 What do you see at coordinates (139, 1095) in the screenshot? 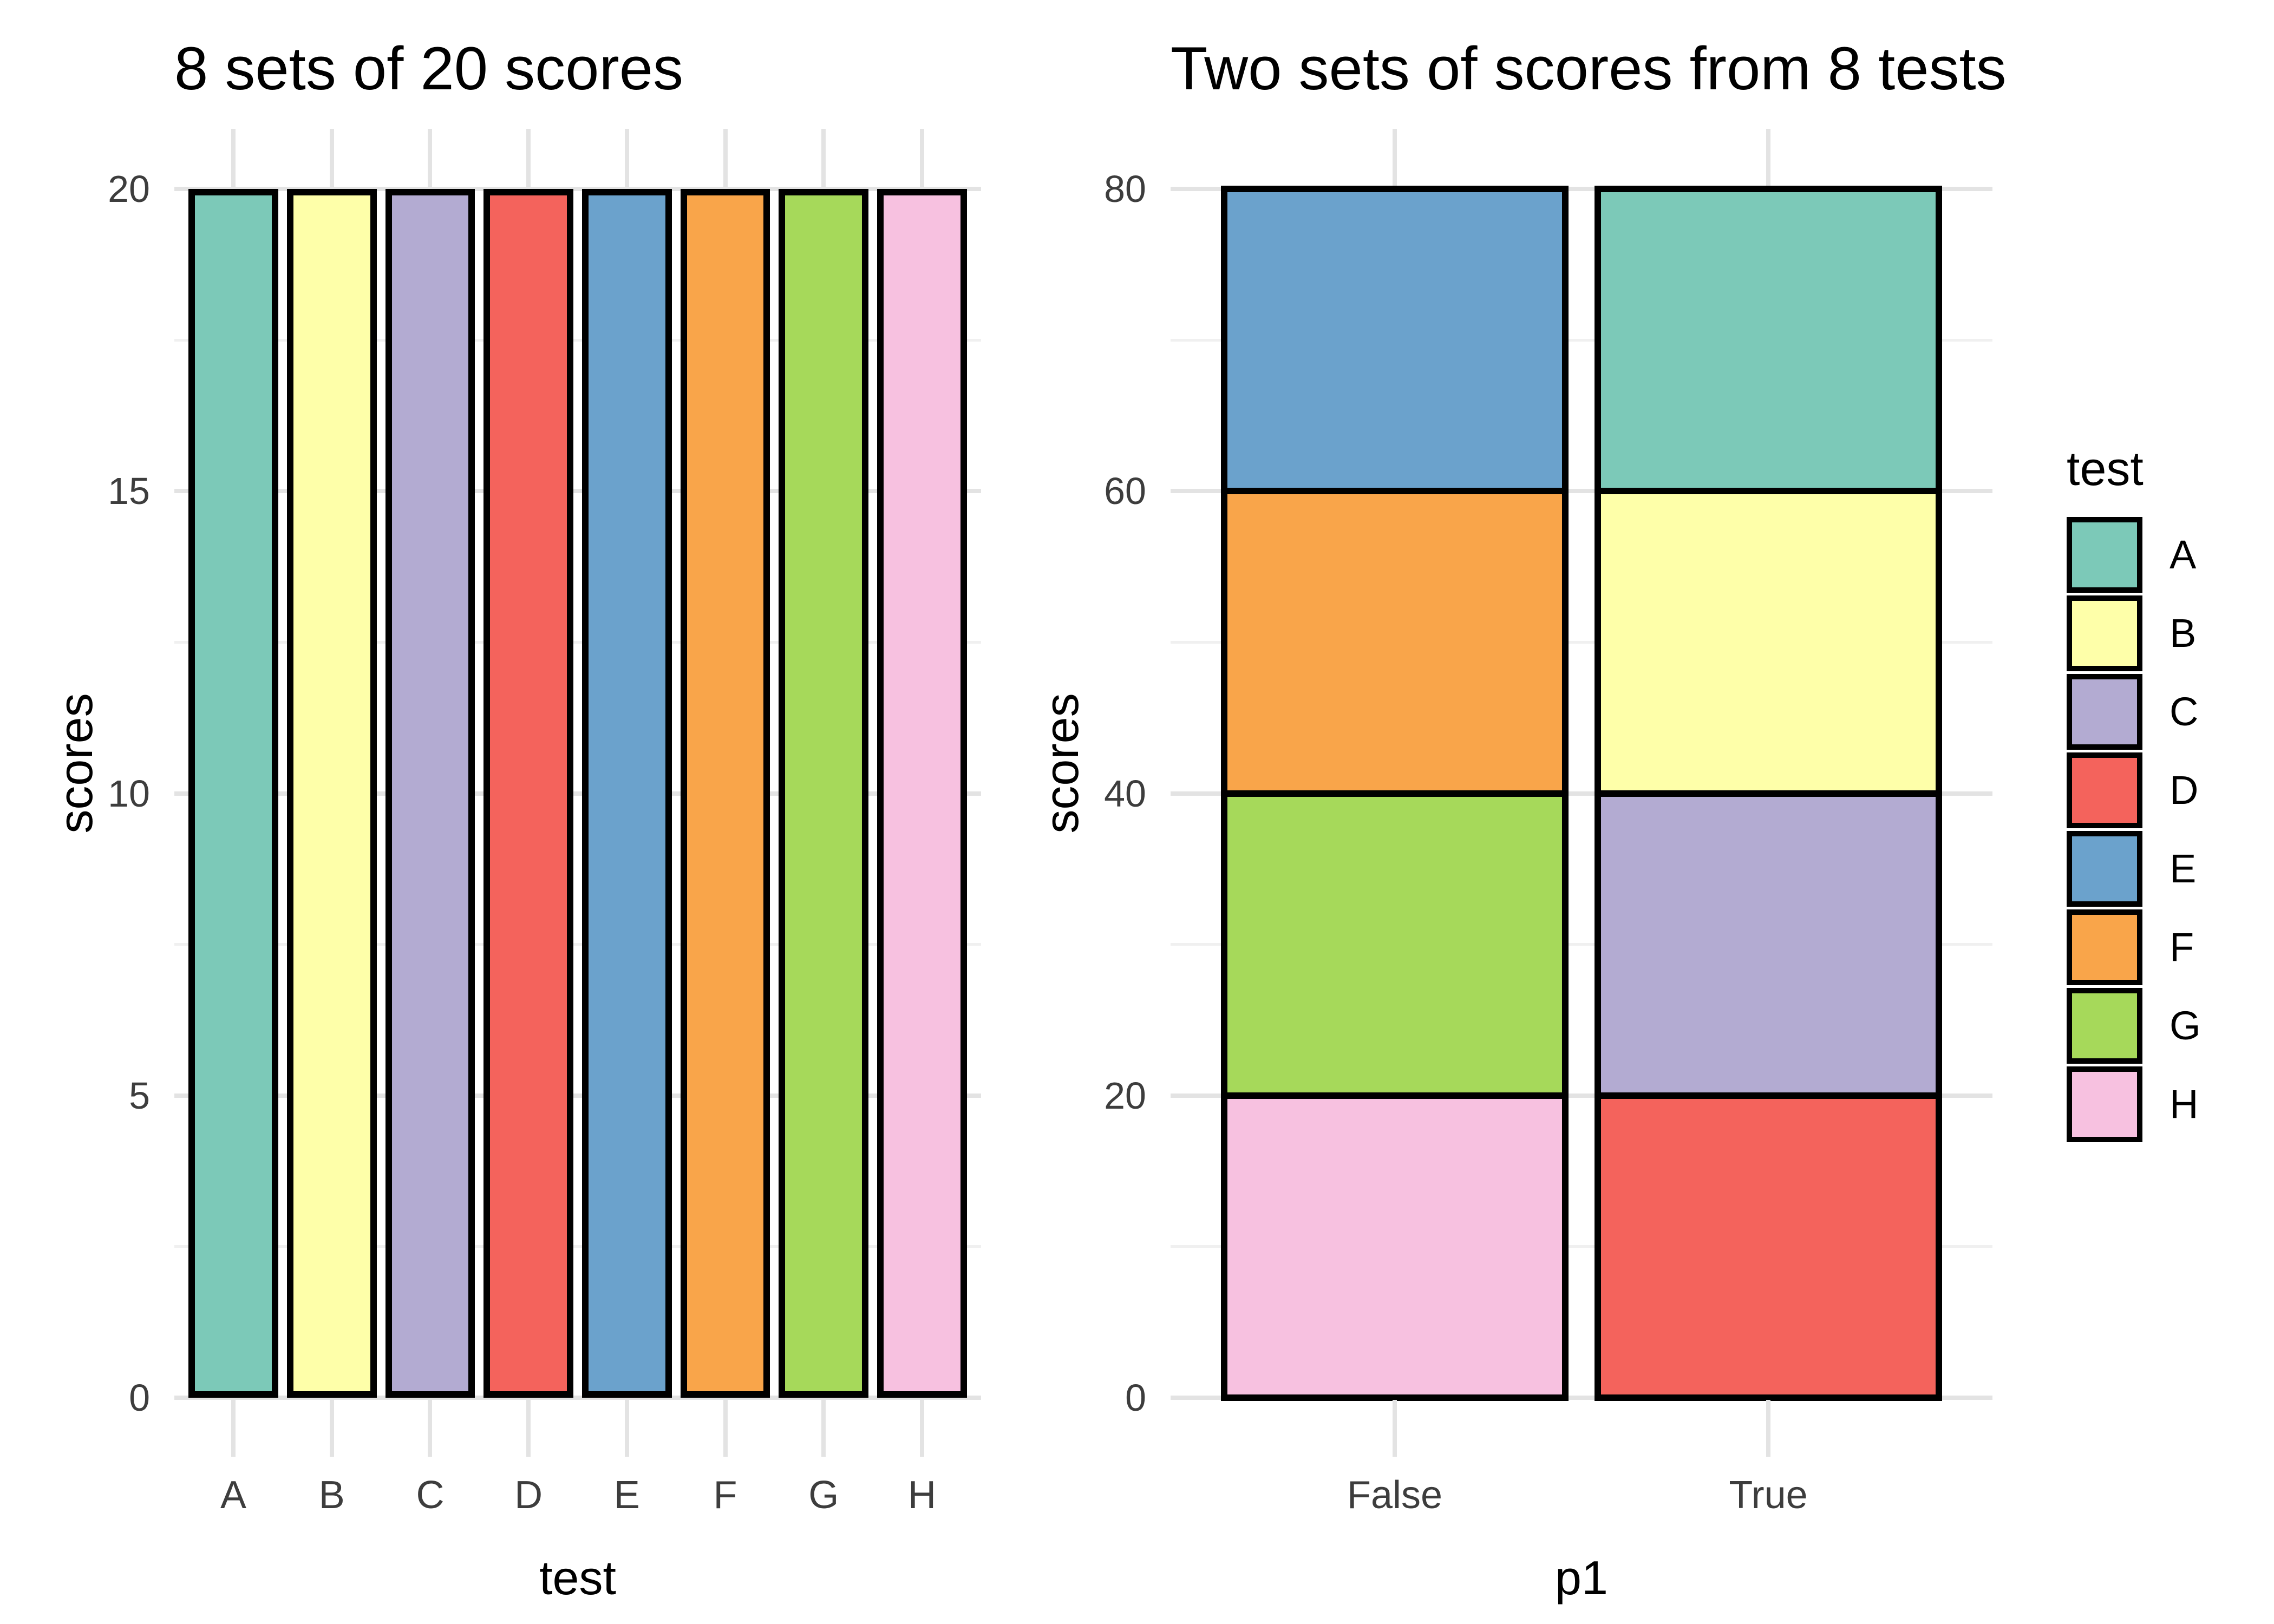
I see `y-tick-label-left: 5` at bounding box center [139, 1095].